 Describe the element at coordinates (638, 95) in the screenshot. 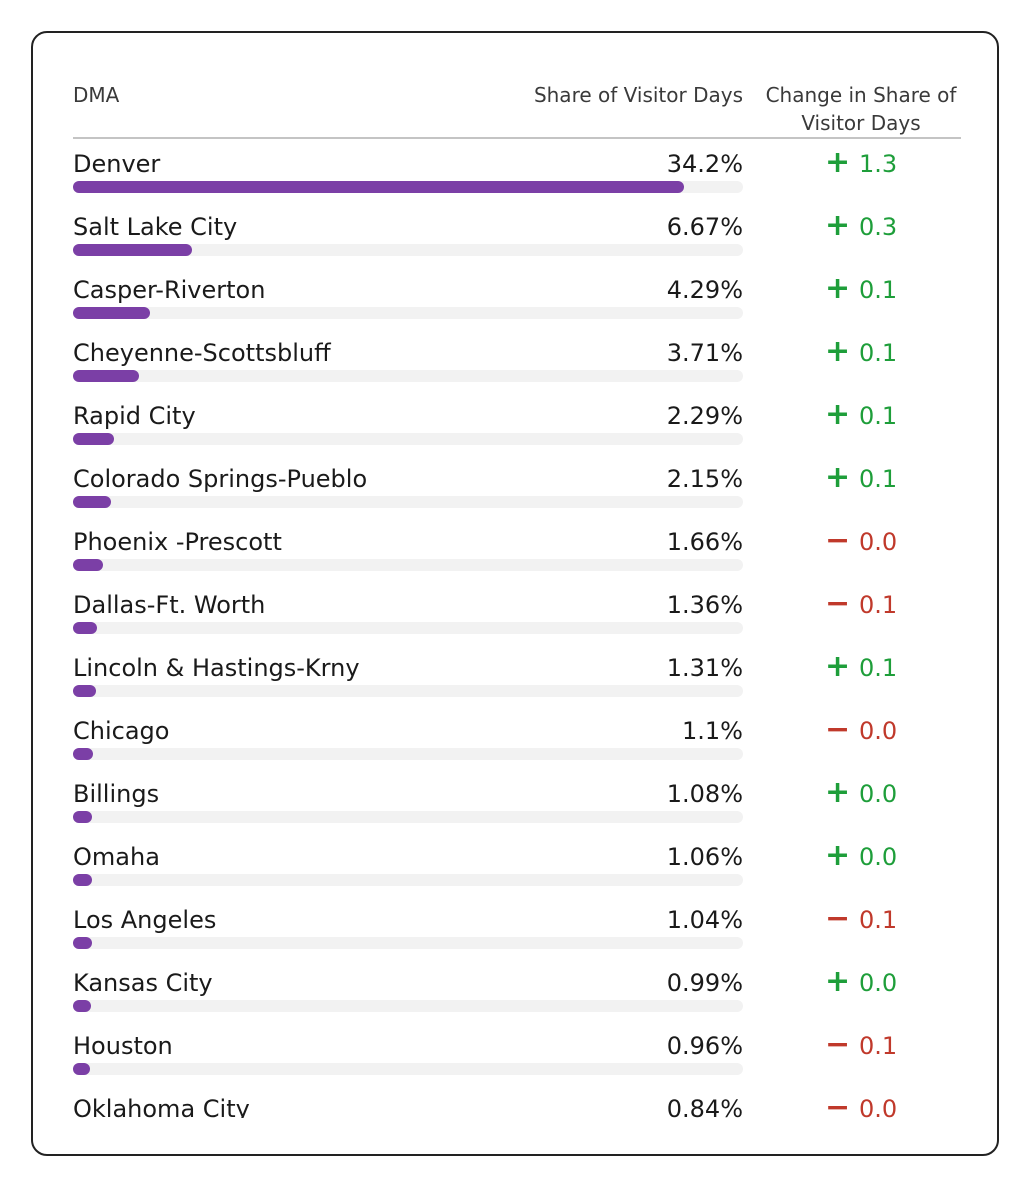

I see `column-header-share: Share of Visitor Days` at that location.